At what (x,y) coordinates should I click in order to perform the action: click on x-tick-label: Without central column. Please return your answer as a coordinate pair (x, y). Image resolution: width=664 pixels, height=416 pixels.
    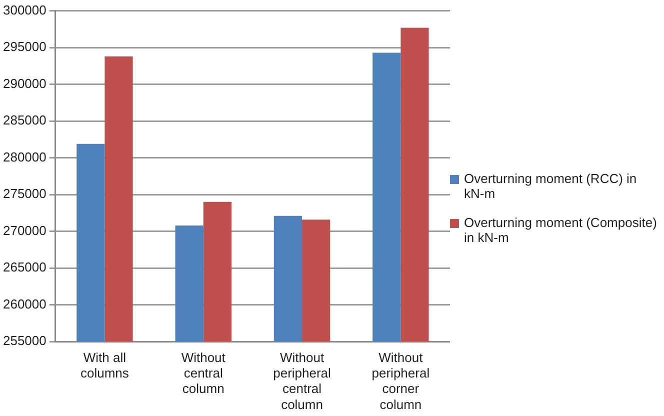
    Looking at the image, I should click on (203, 373).